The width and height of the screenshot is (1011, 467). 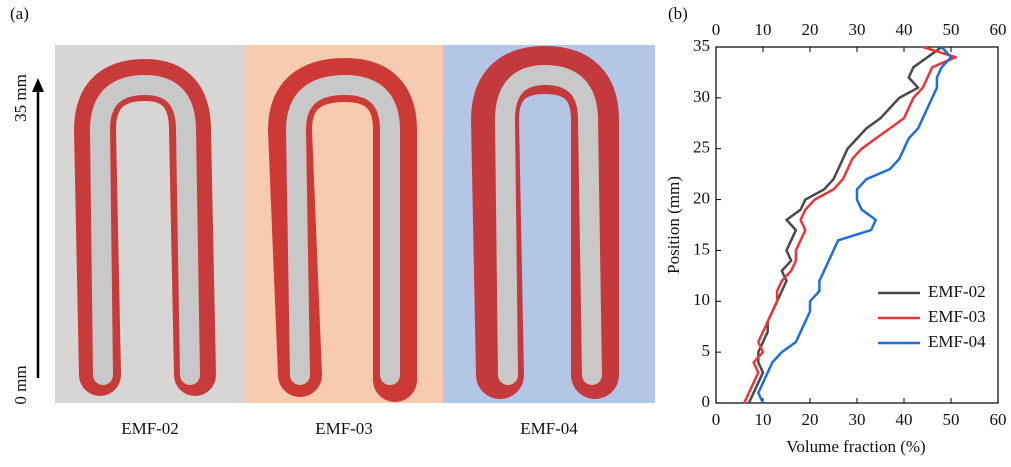 What do you see at coordinates (763, 419) in the screenshot?
I see `x-tick-label: 10` at bounding box center [763, 419].